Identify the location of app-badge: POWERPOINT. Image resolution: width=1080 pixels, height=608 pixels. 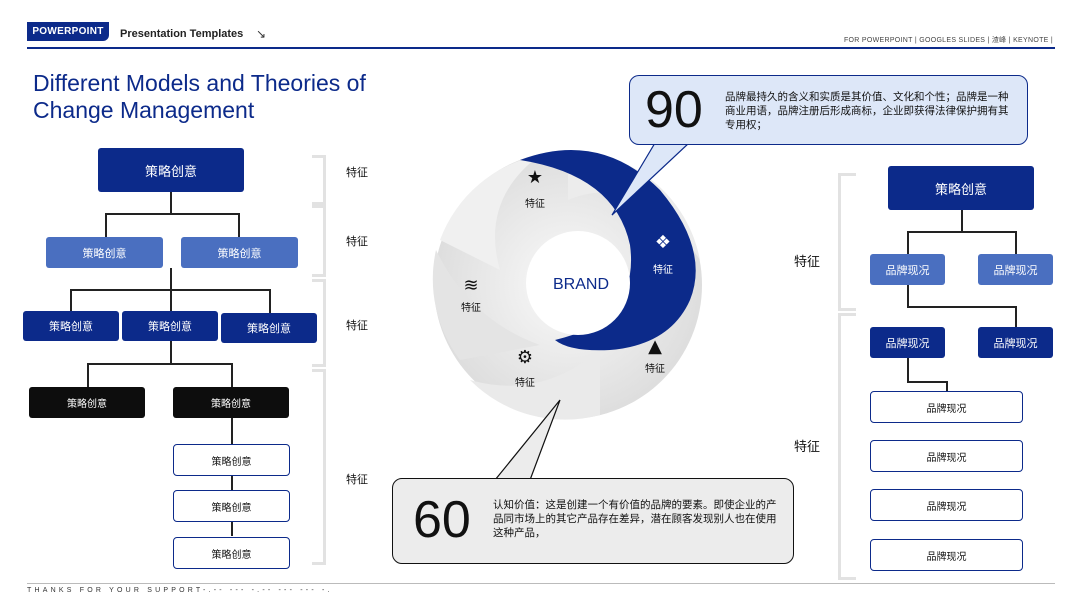
(68, 31).